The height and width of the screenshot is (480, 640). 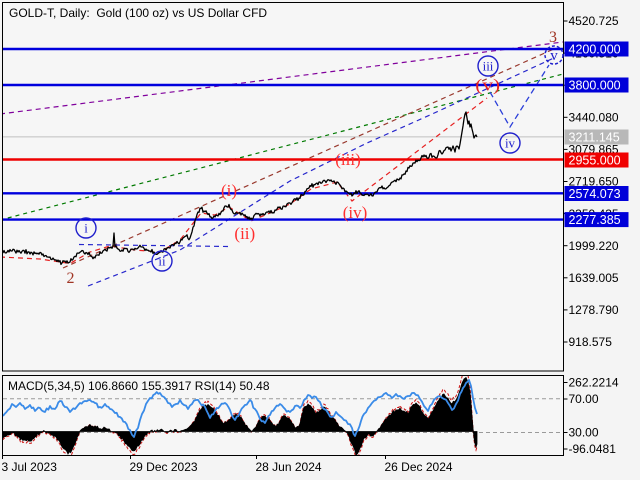 I want to click on svg-text: 3211.145, so click(x=594, y=137).